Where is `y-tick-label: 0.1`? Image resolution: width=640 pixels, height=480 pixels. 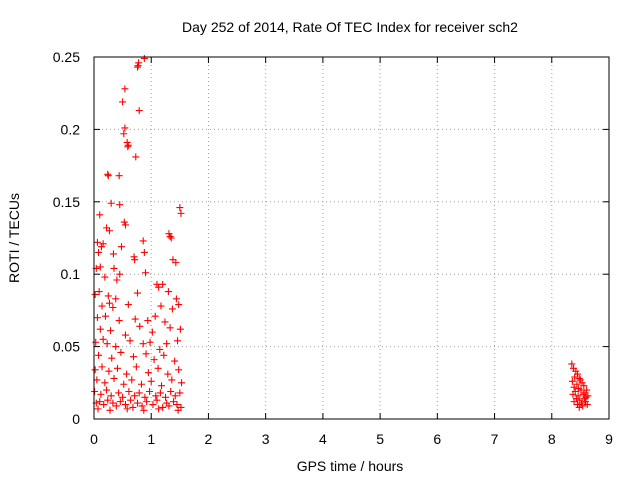
y-tick-label: 0.1 is located at coordinates (71, 274).